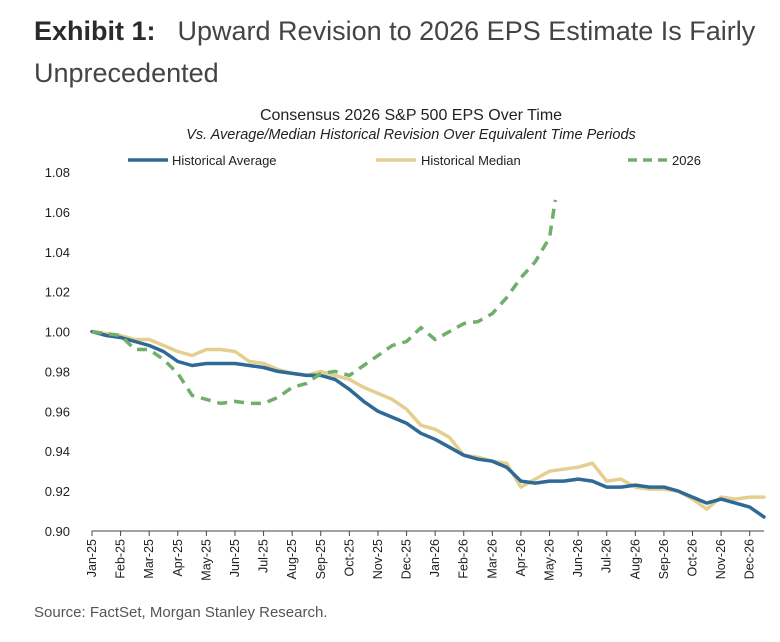 The image size is (780, 642). I want to click on x-tick-label: Feb-26, so click(464, 559).